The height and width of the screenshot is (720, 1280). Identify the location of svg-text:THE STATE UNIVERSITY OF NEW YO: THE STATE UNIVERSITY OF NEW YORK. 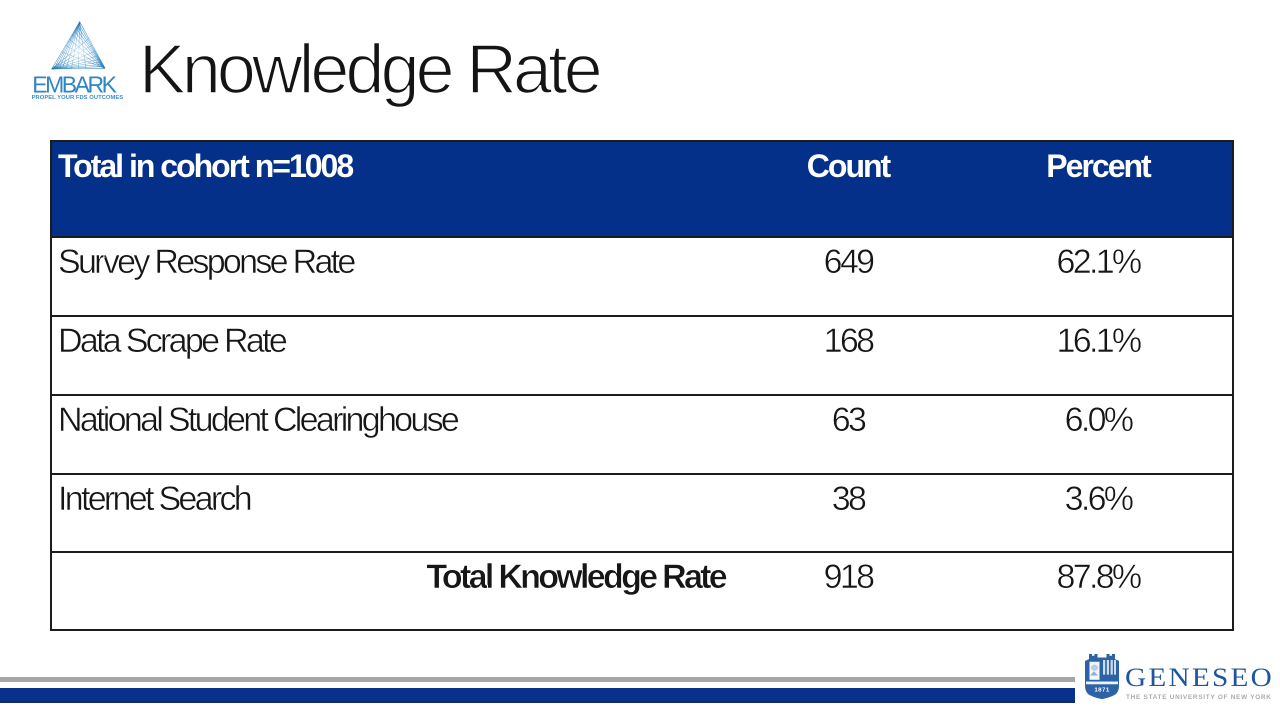
(1199, 697).